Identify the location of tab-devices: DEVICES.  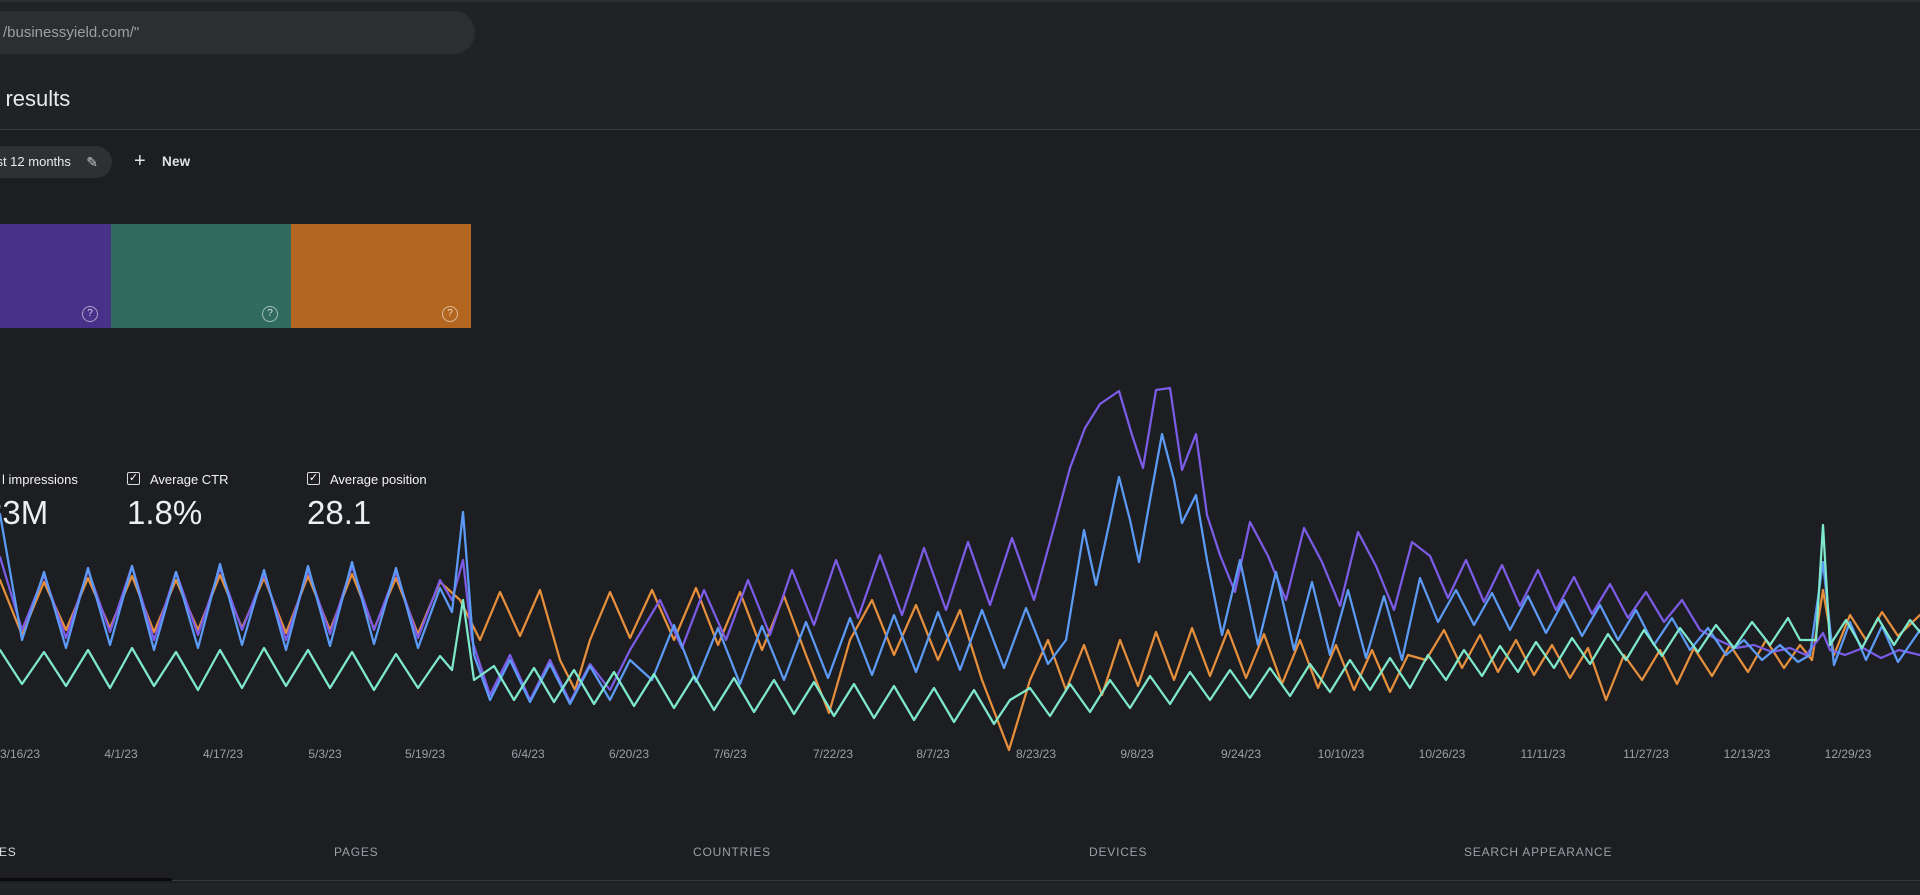
(1118, 852).